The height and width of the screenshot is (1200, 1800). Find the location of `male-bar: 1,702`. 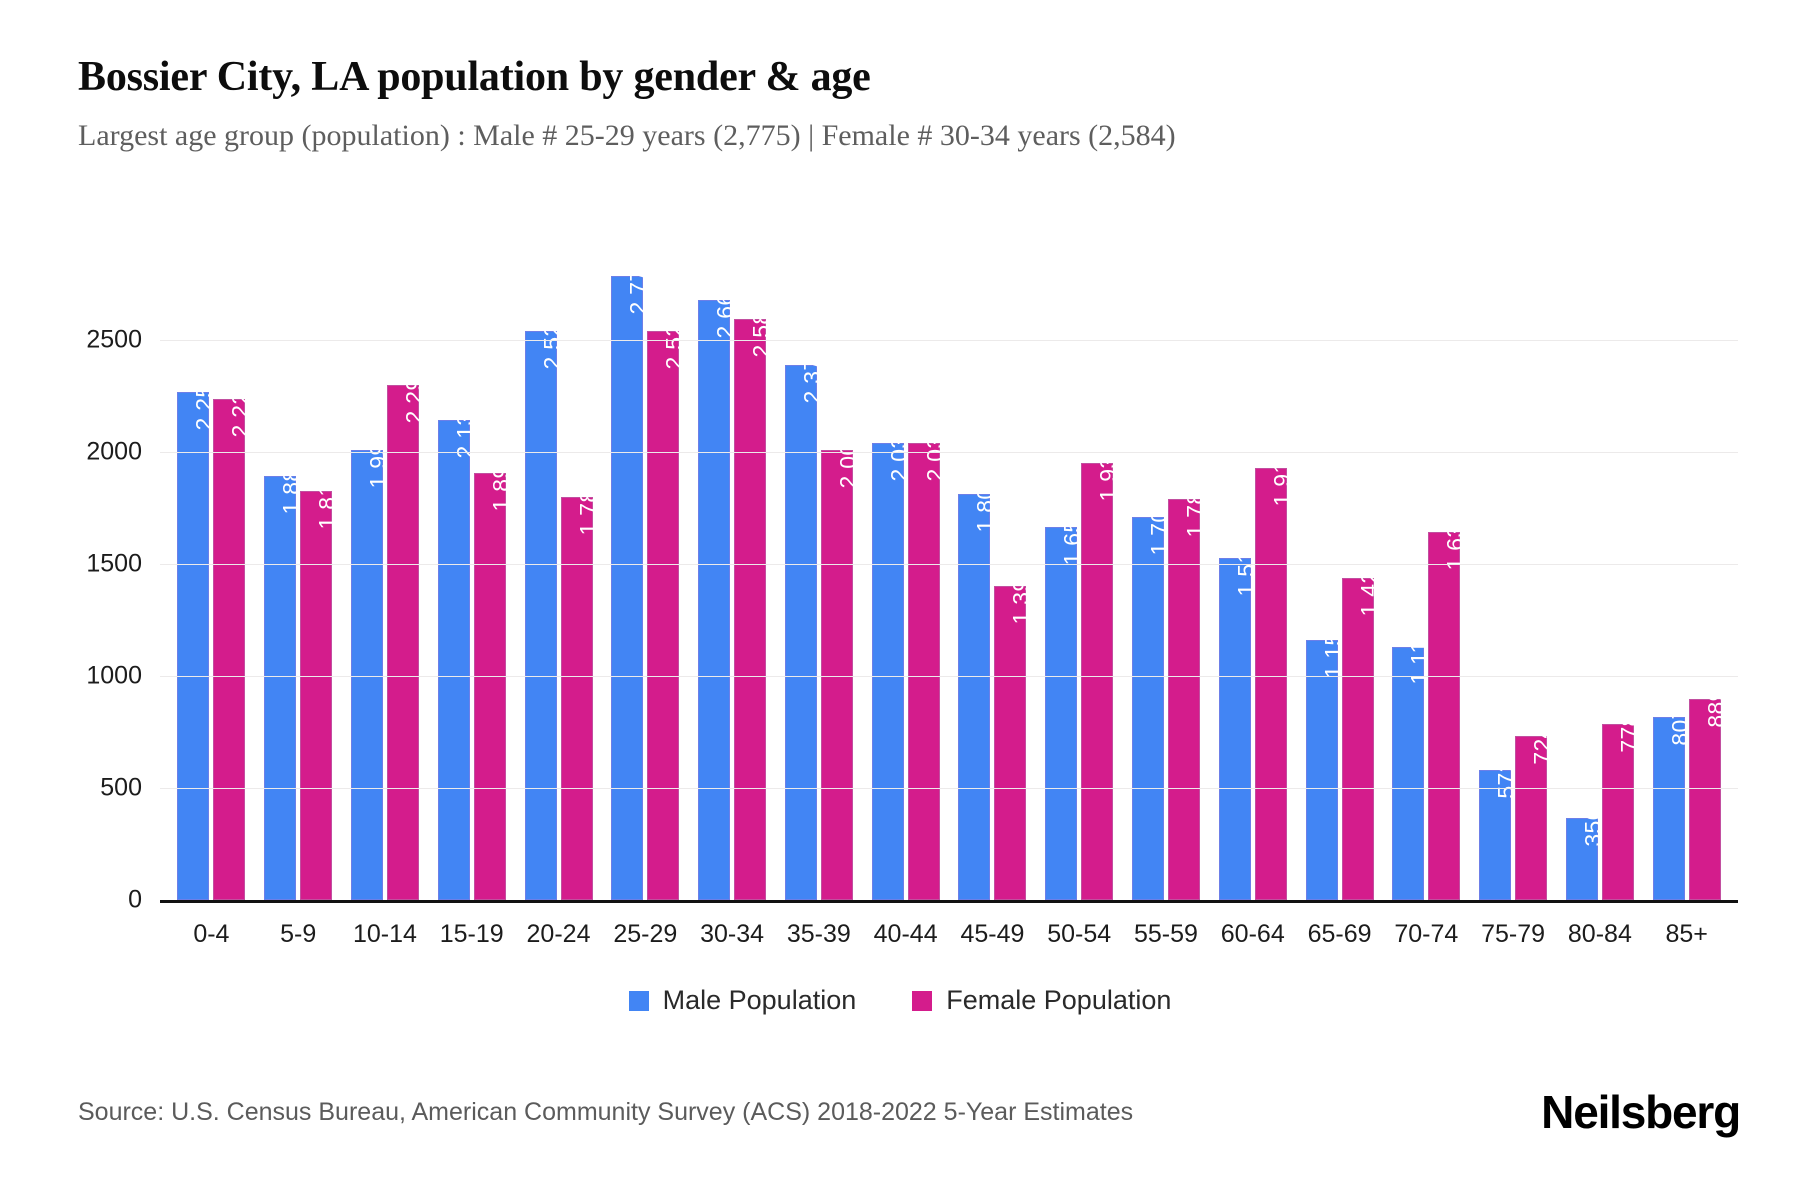

male-bar: 1,702 is located at coordinates (1151, 698).